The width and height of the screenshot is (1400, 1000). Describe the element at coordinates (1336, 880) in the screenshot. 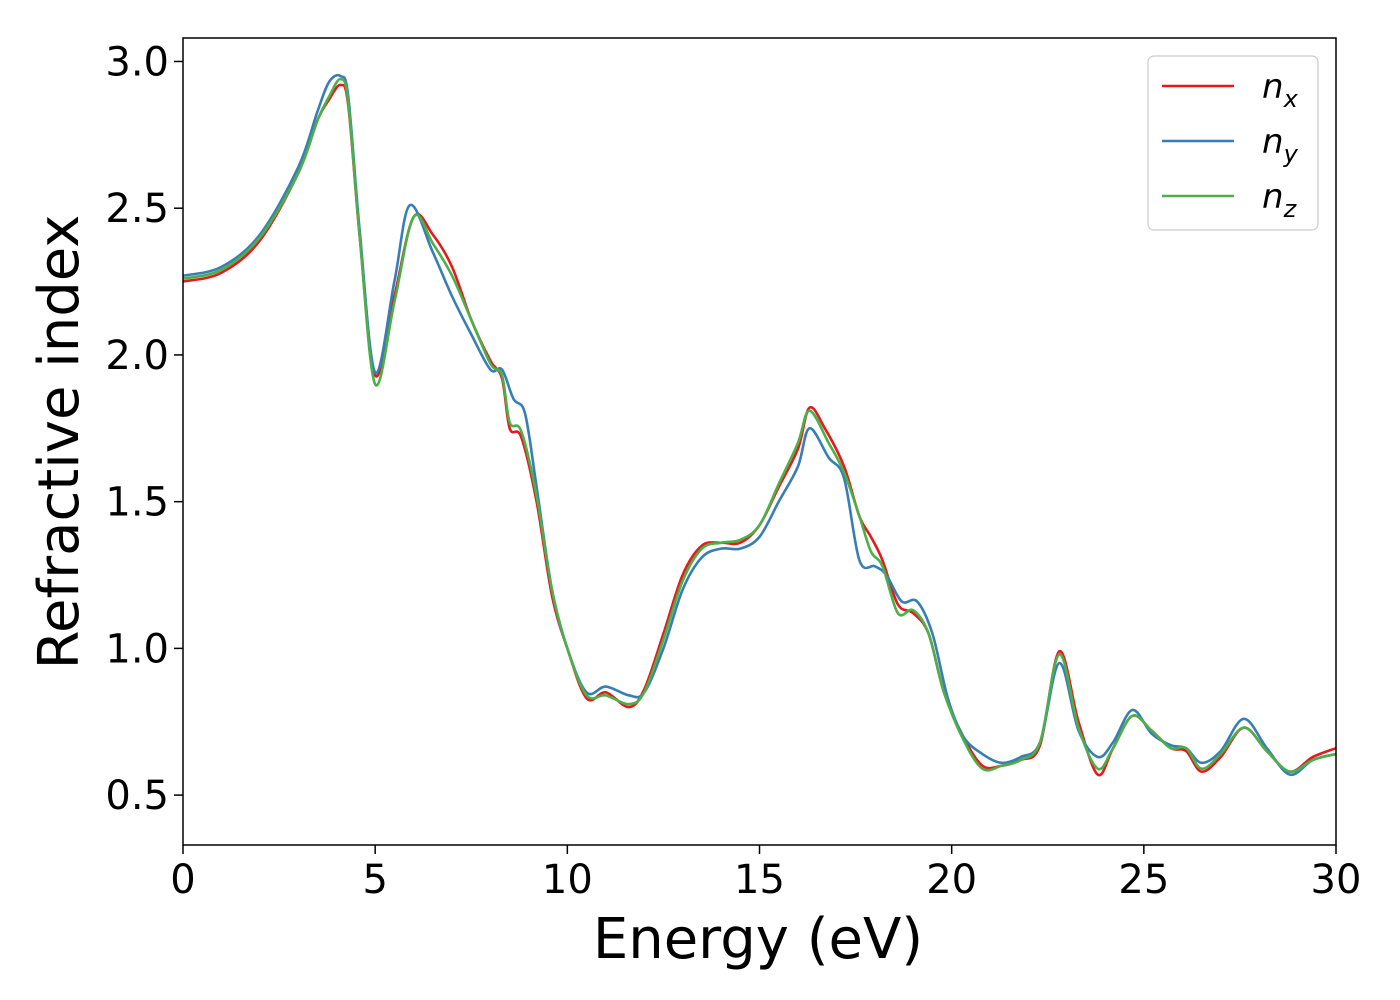

I see `x-tick-label: 30` at that location.